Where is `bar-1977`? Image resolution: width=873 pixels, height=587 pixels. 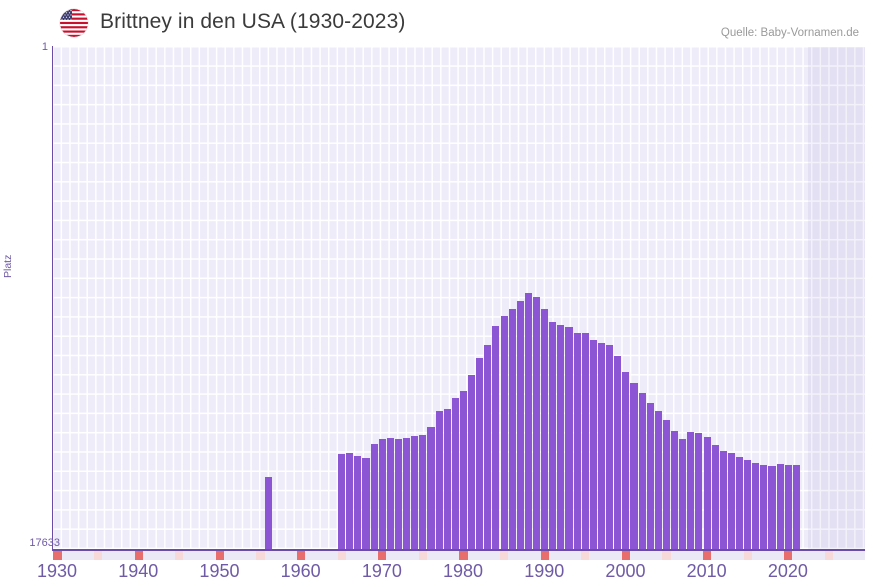
bar-1977 is located at coordinates (439, 480).